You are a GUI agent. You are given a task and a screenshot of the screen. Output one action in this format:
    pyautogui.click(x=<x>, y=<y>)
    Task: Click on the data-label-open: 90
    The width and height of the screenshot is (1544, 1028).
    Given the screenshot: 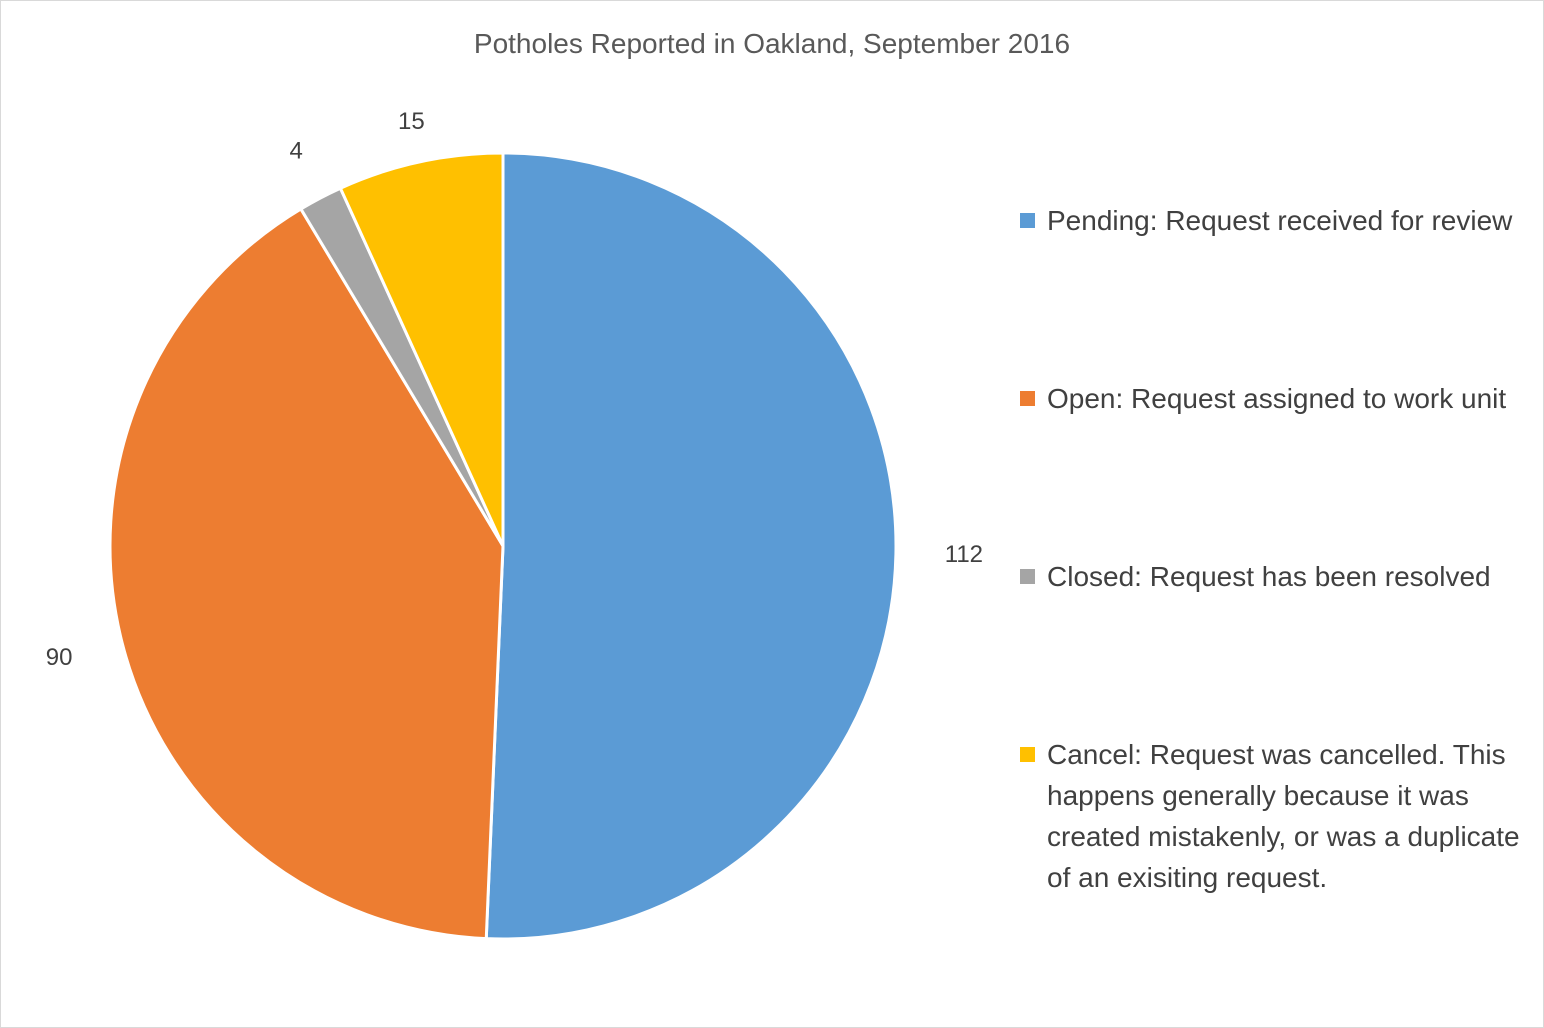 What is the action you would take?
    pyautogui.click(x=59, y=657)
    